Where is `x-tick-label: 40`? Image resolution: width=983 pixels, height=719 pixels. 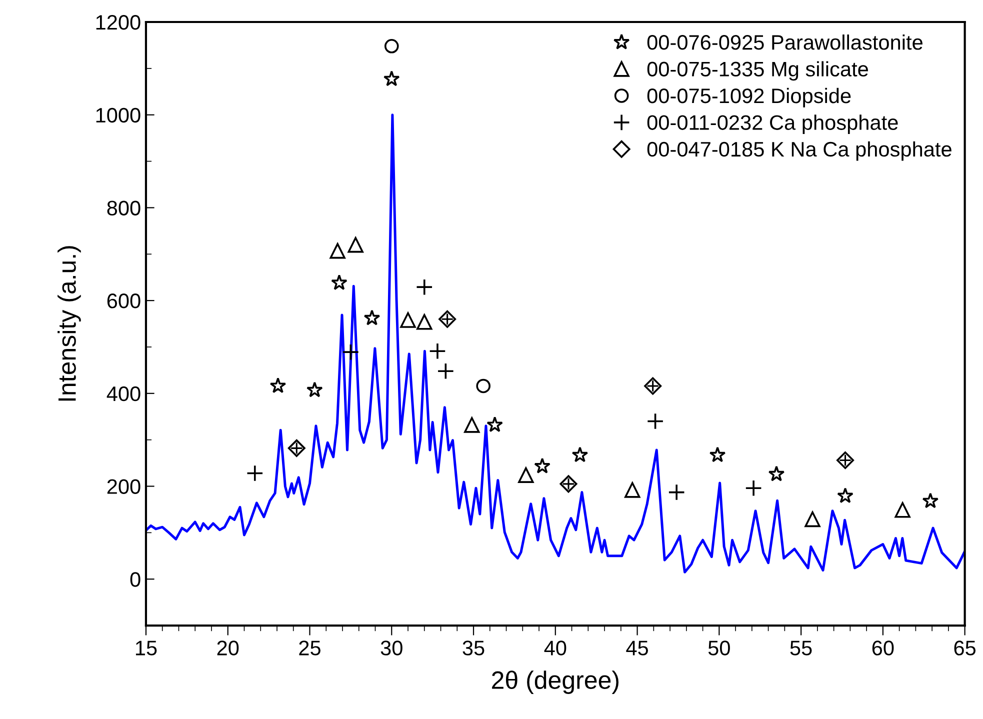
x-tick-label: 40 is located at coordinates (555, 648).